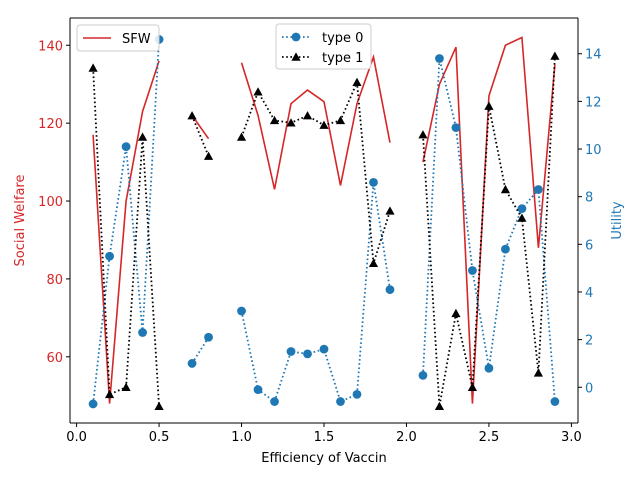  What do you see at coordinates (406, 437) in the screenshot?
I see `x-tick-label: 2.0` at bounding box center [406, 437].